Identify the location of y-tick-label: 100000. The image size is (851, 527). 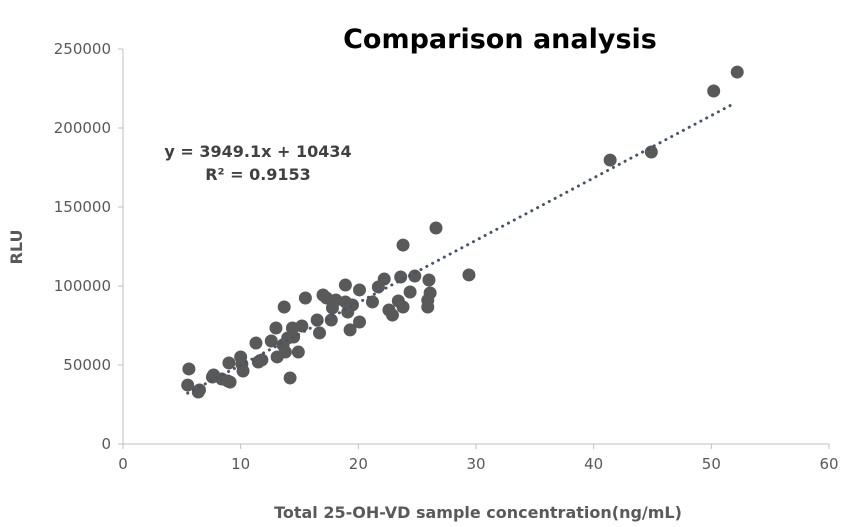
(82, 286).